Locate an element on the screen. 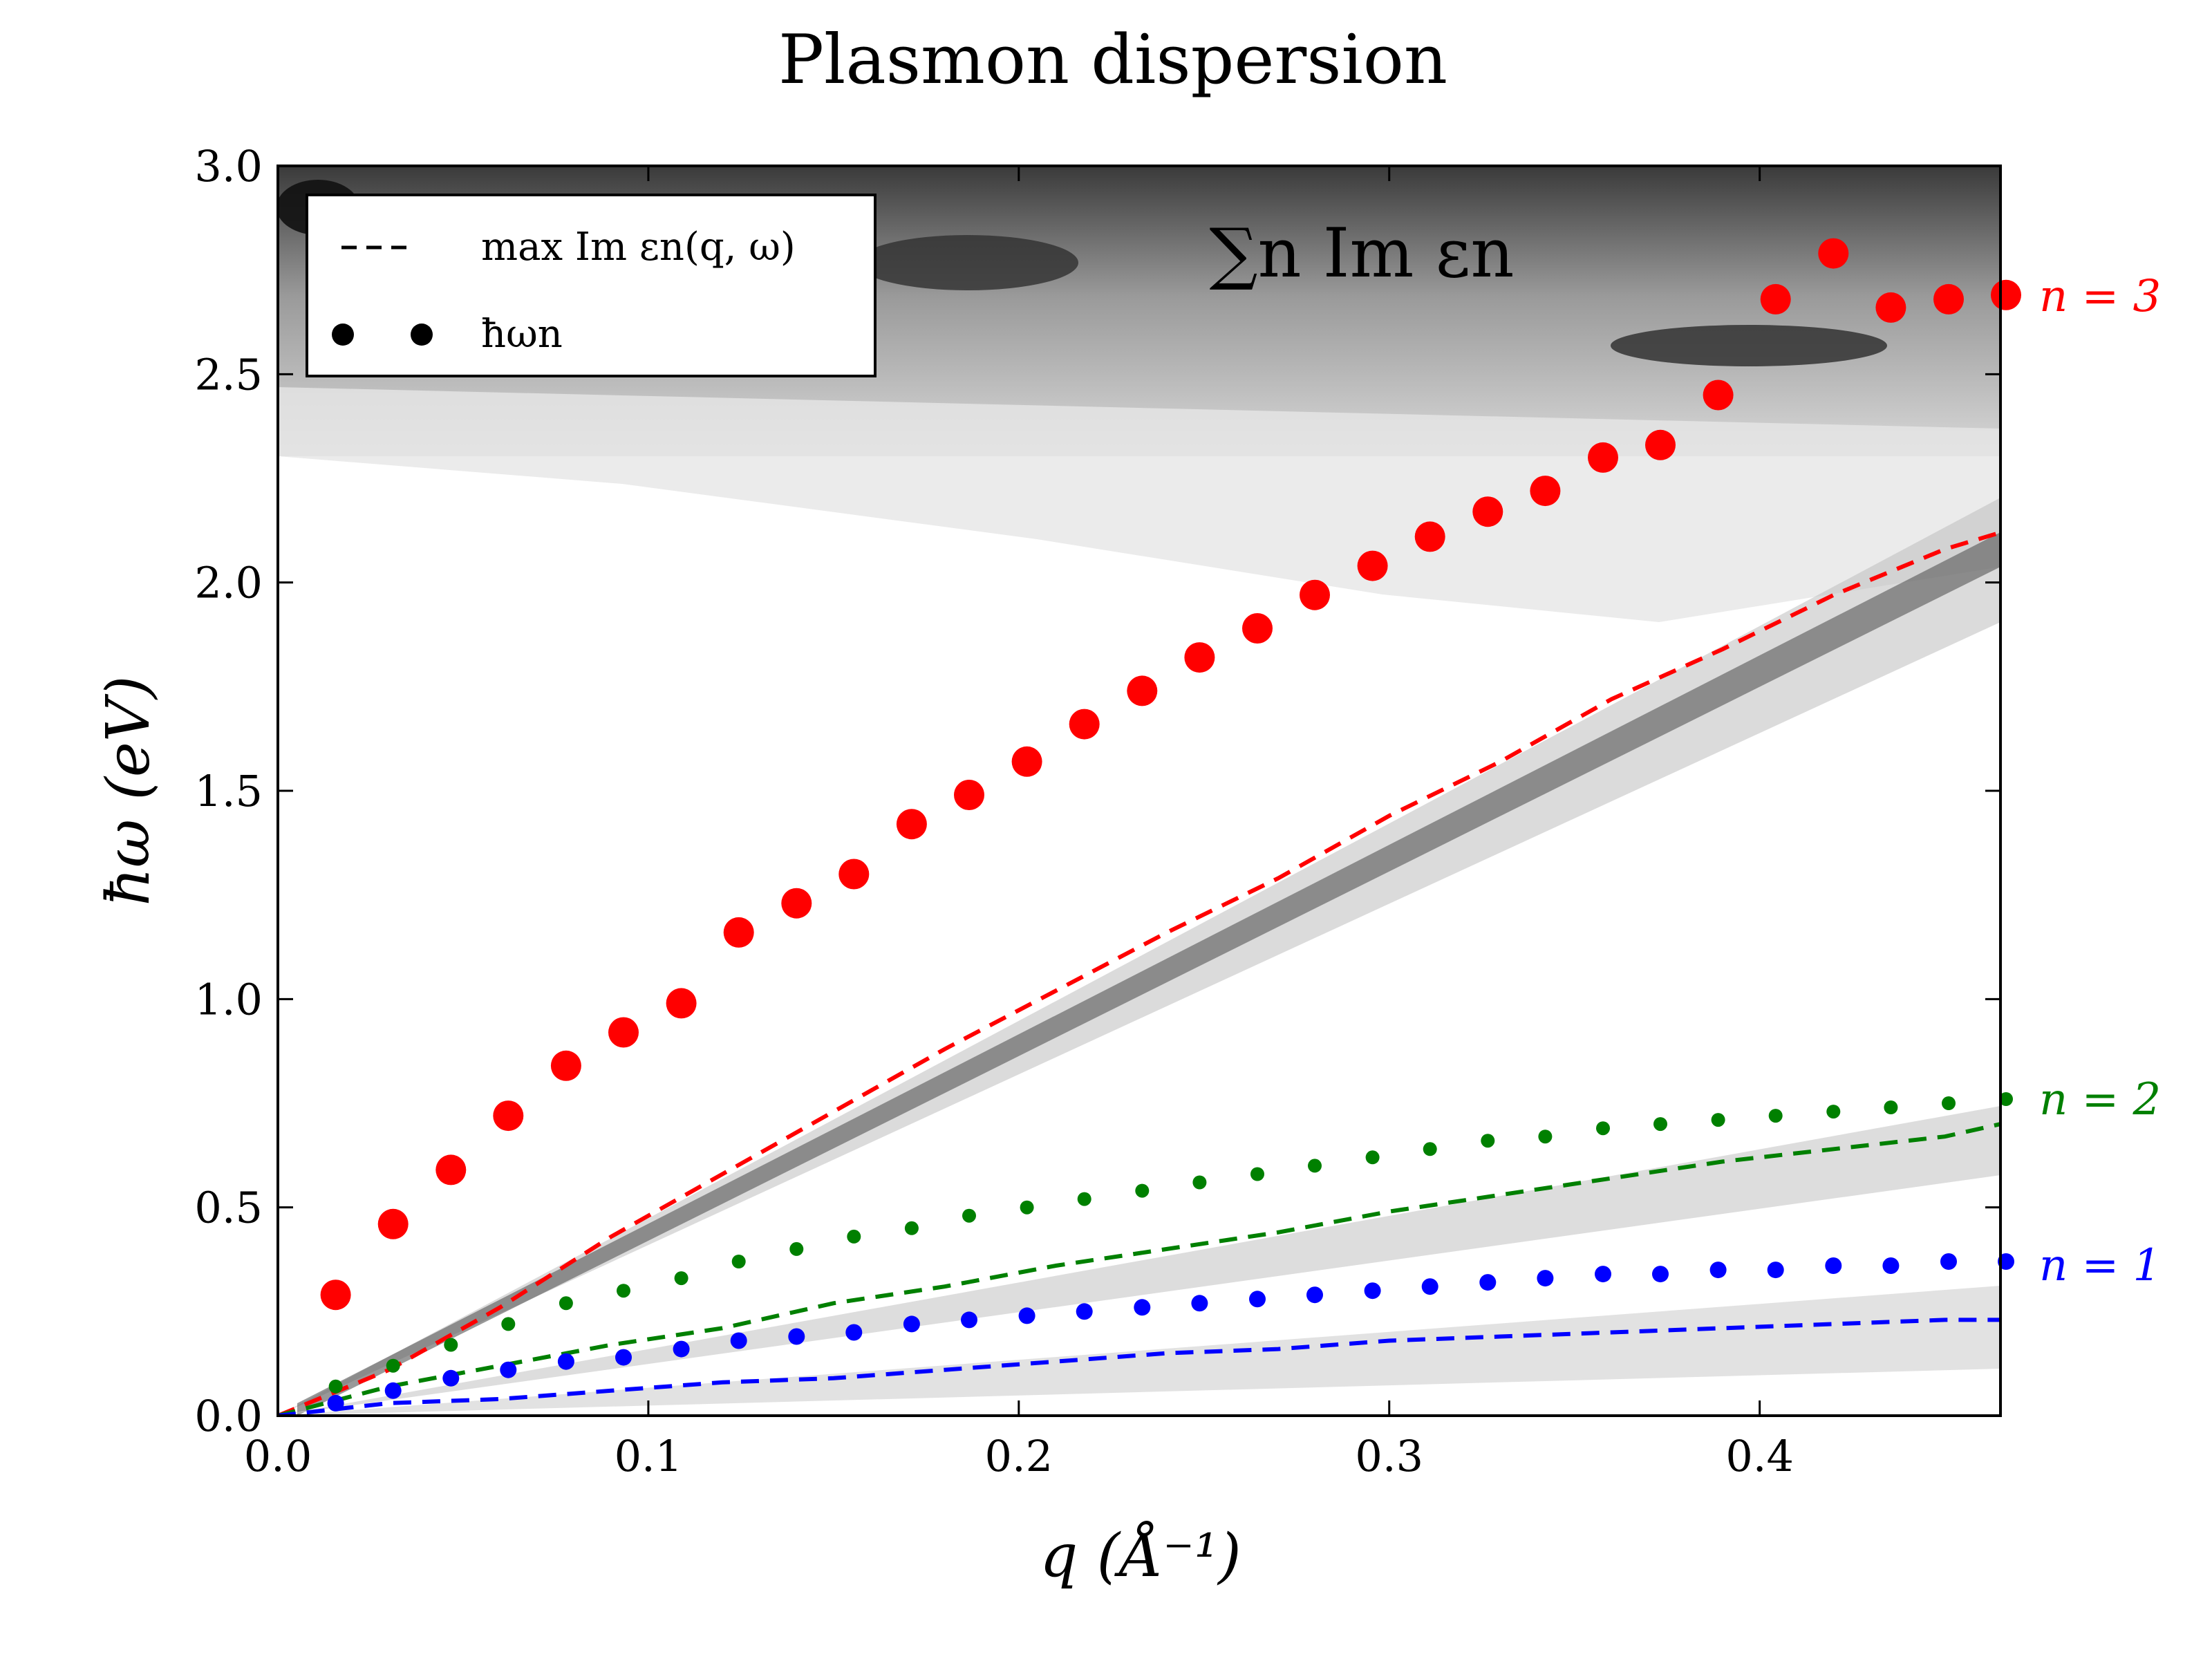 The width and height of the screenshot is (2212, 1659). x-tick-label-4: 0.4 is located at coordinates (1760, 1456).